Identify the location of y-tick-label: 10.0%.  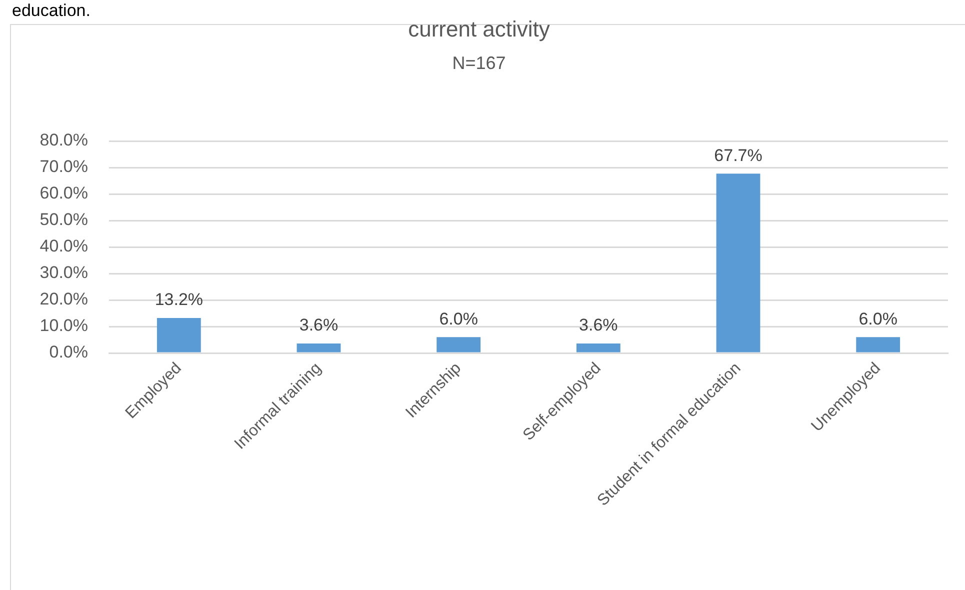
(64, 326).